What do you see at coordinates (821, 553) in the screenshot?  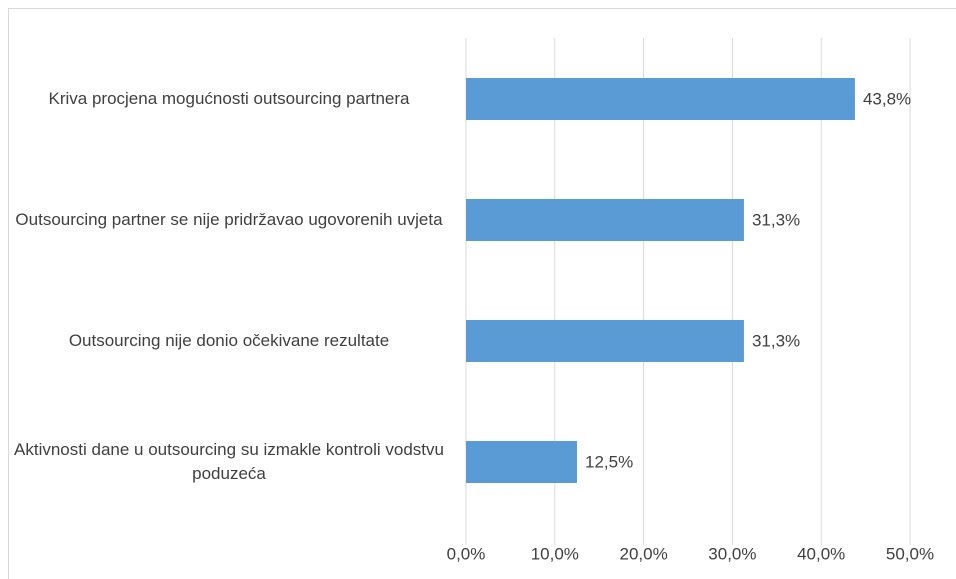 I see `x-tick-label: 40,0%` at bounding box center [821, 553].